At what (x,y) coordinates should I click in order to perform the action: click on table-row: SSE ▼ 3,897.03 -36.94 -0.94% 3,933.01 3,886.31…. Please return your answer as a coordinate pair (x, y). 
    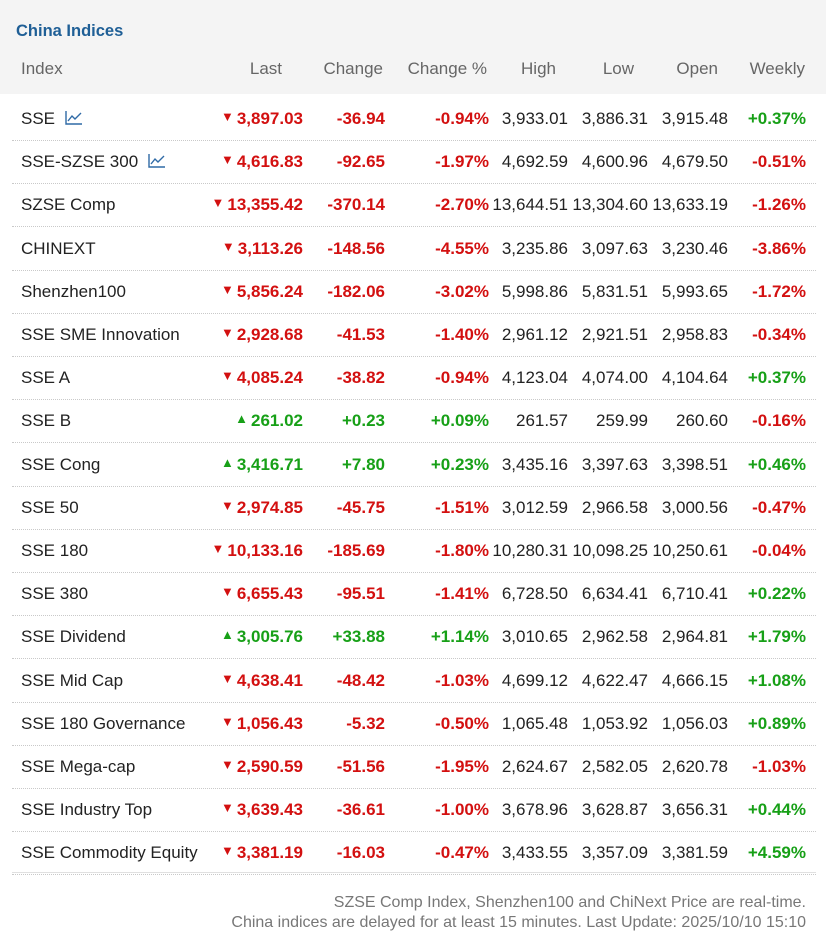
    Looking at the image, I should click on (414, 119).